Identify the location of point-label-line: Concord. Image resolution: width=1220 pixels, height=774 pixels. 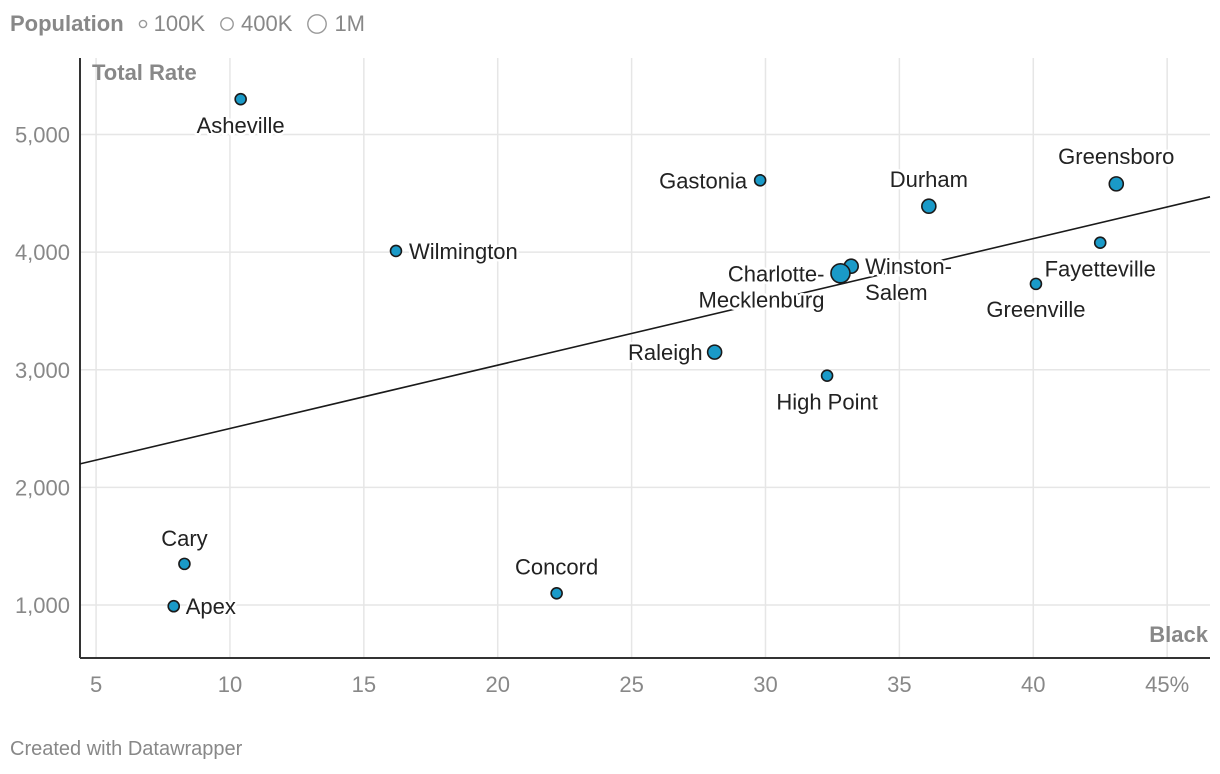
(556, 566).